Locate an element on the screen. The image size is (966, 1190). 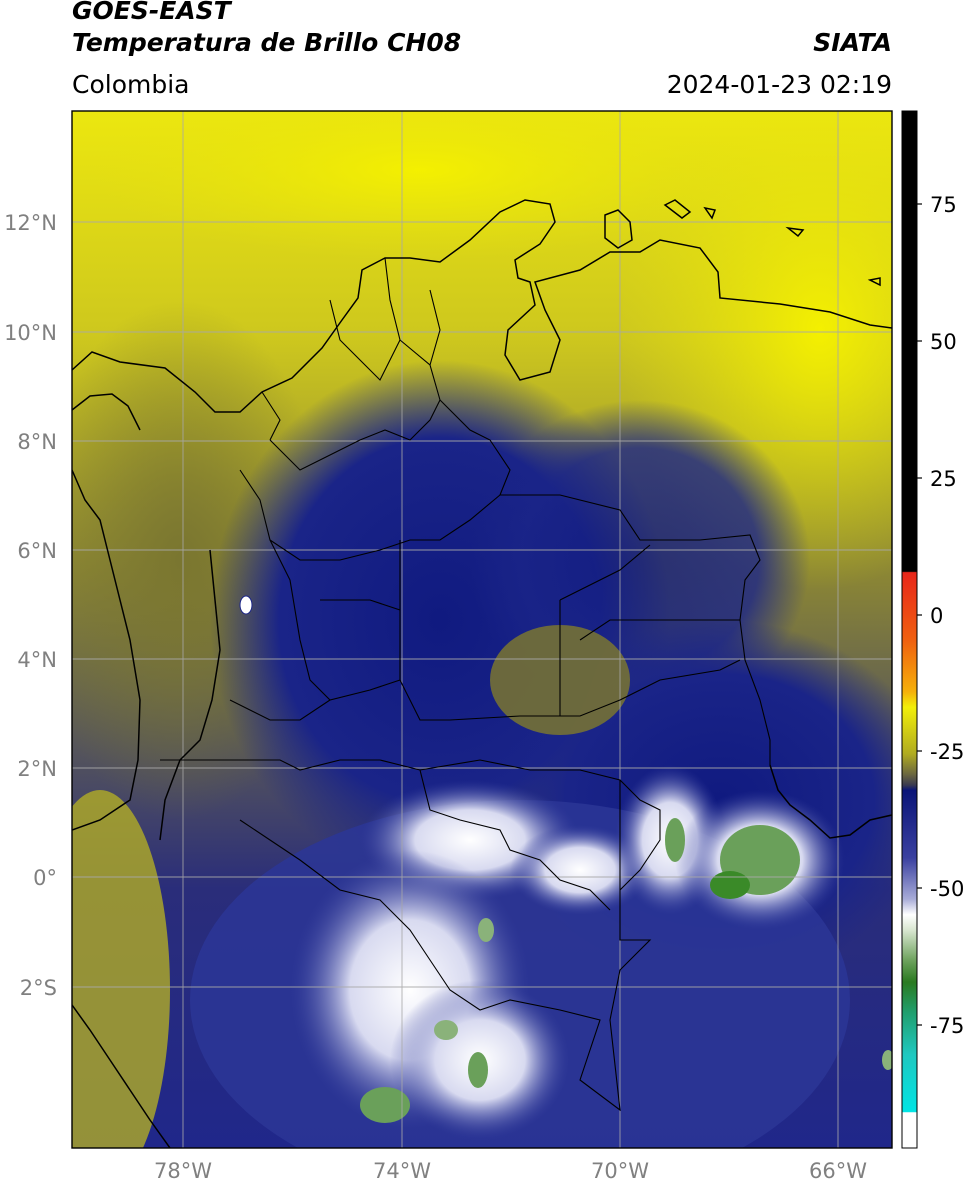
colorbar-label: -75 is located at coordinates (947, 1026).